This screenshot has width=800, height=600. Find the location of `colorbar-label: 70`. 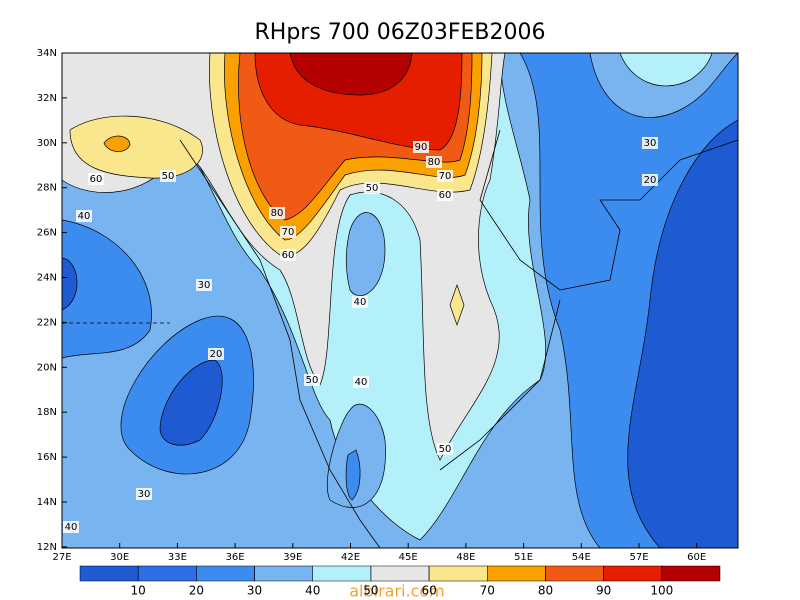

colorbar-label: 70 is located at coordinates (487, 591).